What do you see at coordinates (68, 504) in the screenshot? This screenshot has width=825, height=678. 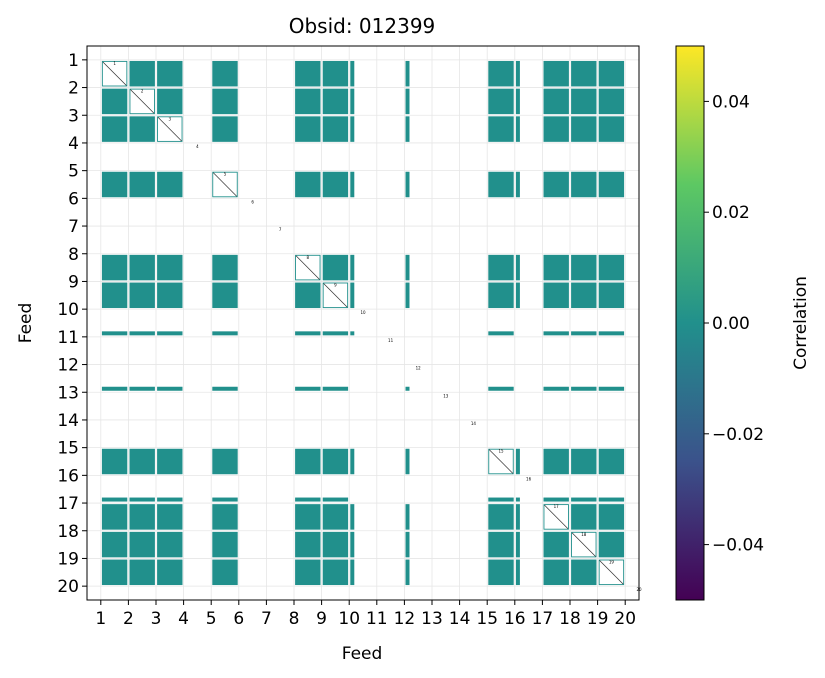 I see `y-tick-label-17: 17` at bounding box center [68, 504].